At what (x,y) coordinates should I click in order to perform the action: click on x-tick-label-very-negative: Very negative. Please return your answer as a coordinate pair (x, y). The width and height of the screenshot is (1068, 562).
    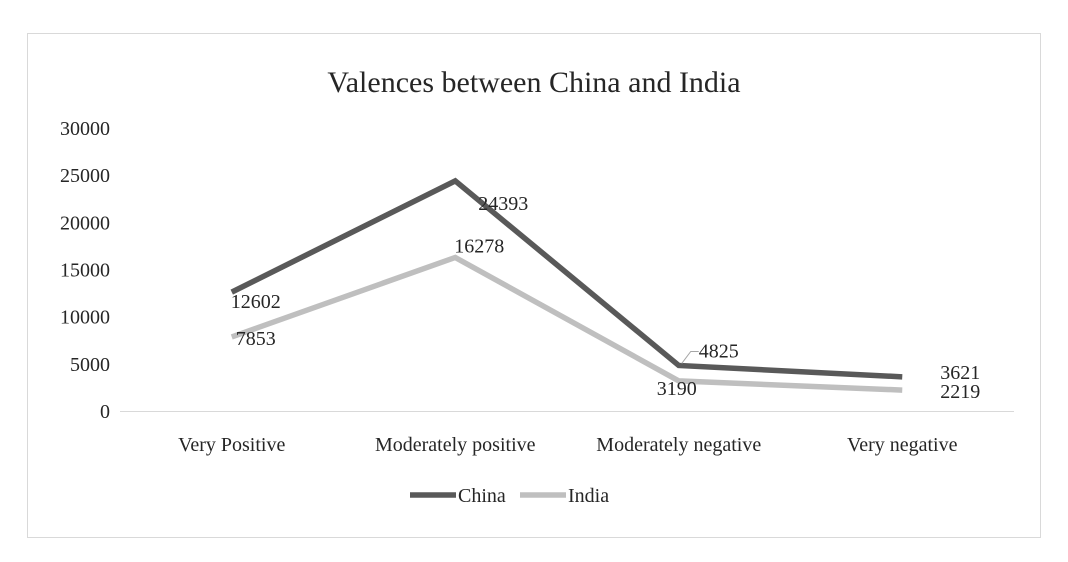
    Looking at the image, I should click on (902, 445).